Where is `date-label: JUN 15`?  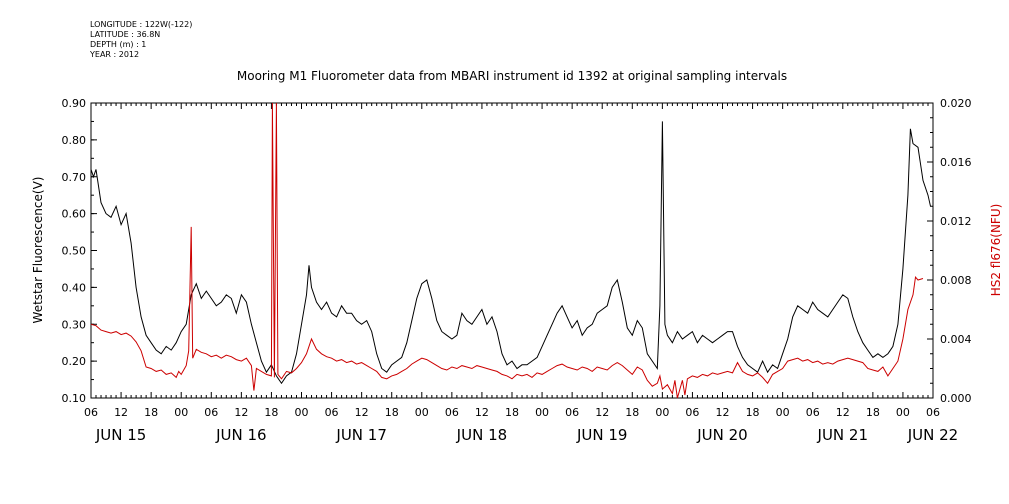
date-label: JUN 15 is located at coordinates (120, 435).